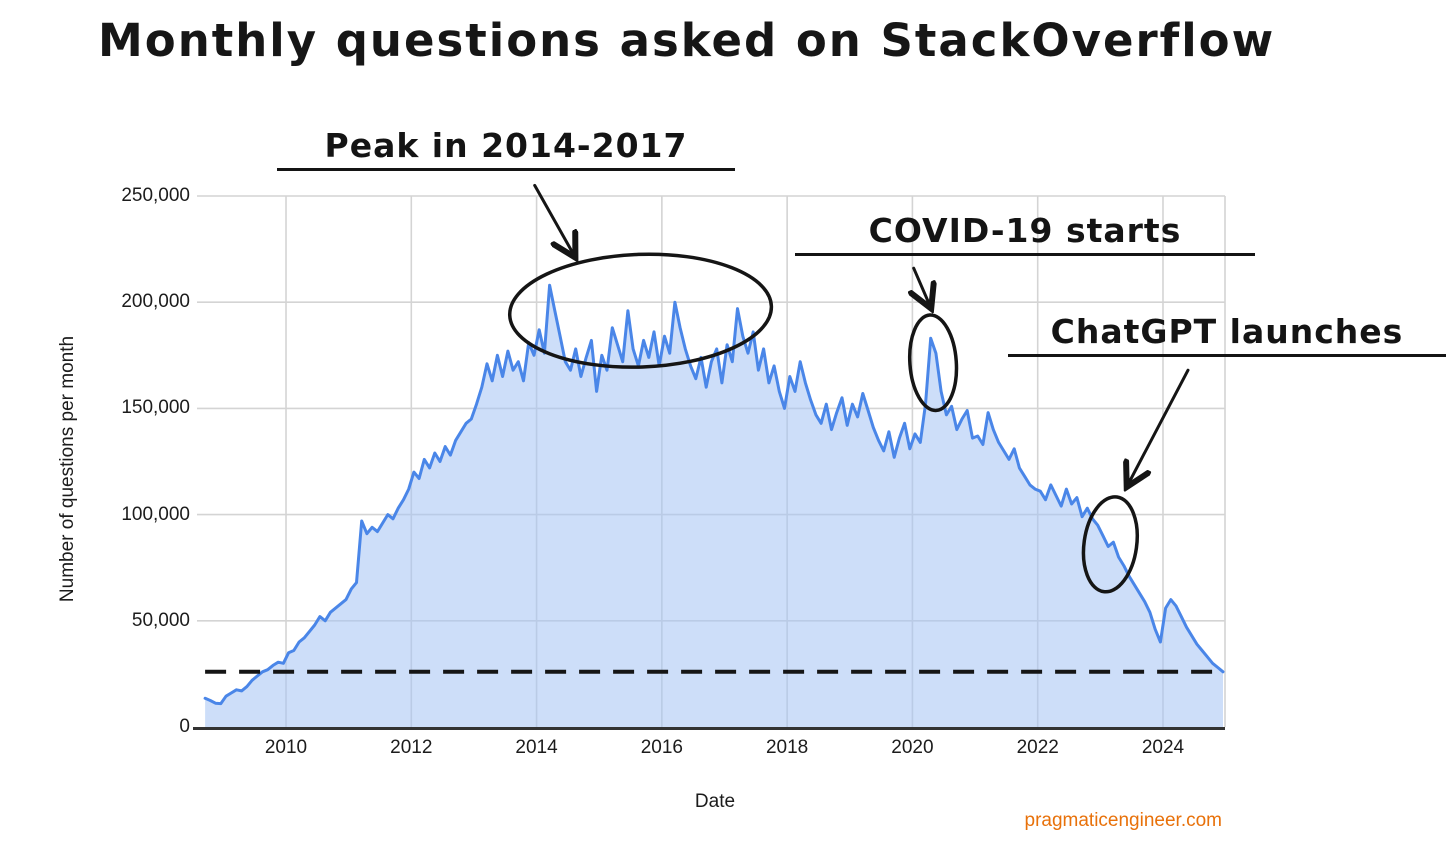 The height and width of the screenshot is (859, 1456). I want to click on x-tick-label: 2016, so click(661, 747).